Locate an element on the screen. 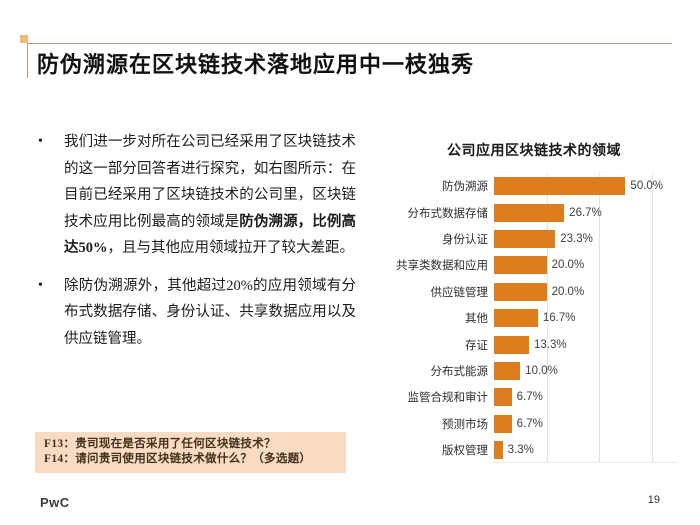 The height and width of the screenshot is (525, 700). category-label: 分布式数据存储 is located at coordinates (448, 213).